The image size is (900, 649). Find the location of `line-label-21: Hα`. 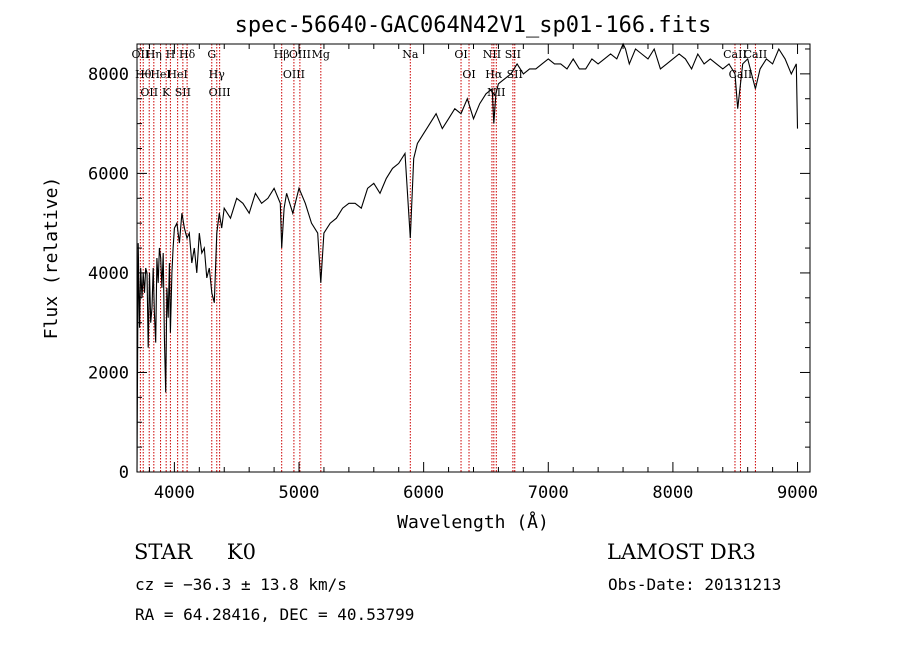

line-label-21: Hα is located at coordinates (494, 74).